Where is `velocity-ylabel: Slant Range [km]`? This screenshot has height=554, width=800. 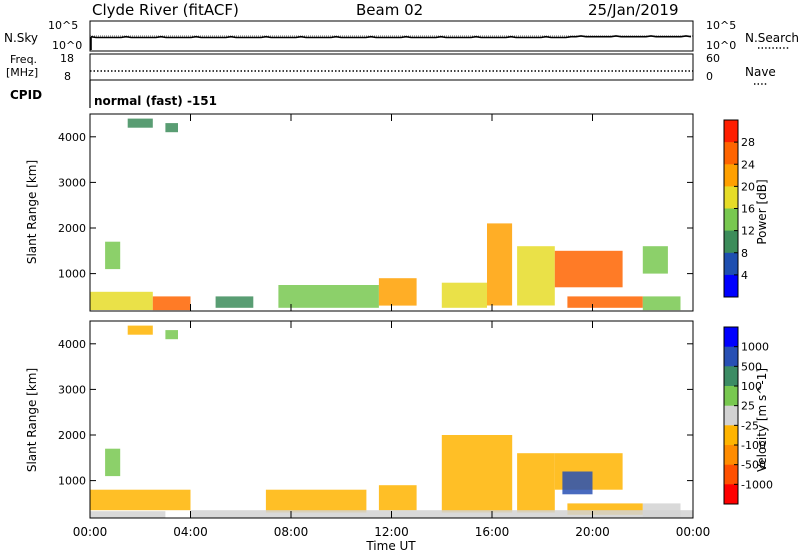 velocity-ylabel: Slant Range [km] is located at coordinates (32, 420).